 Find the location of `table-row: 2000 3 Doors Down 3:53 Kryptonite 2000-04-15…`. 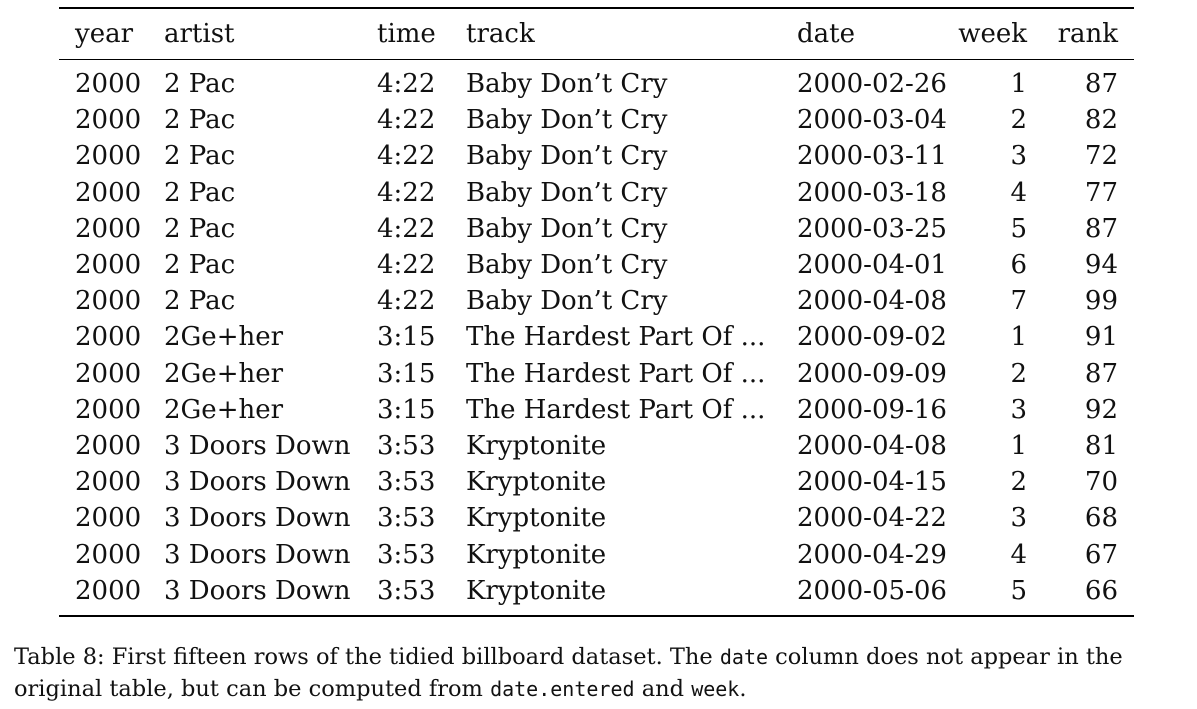

table-row: 2000 3 Doors Down 3:53 Kryptonite 2000-04-15… is located at coordinates (596, 482).